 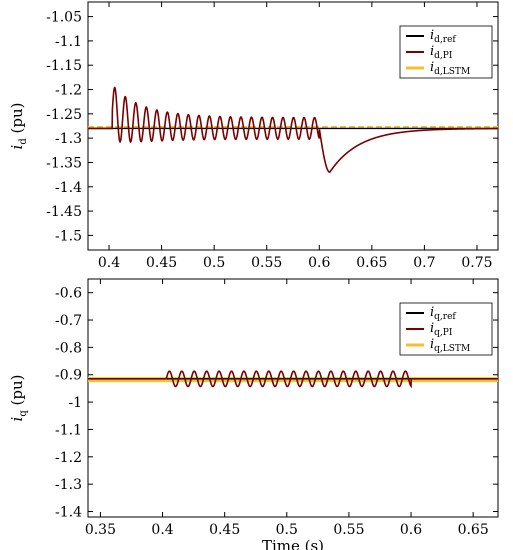 What do you see at coordinates (441, 52) in the screenshot?
I see `legend-label-pi: id,PI` at bounding box center [441, 52].